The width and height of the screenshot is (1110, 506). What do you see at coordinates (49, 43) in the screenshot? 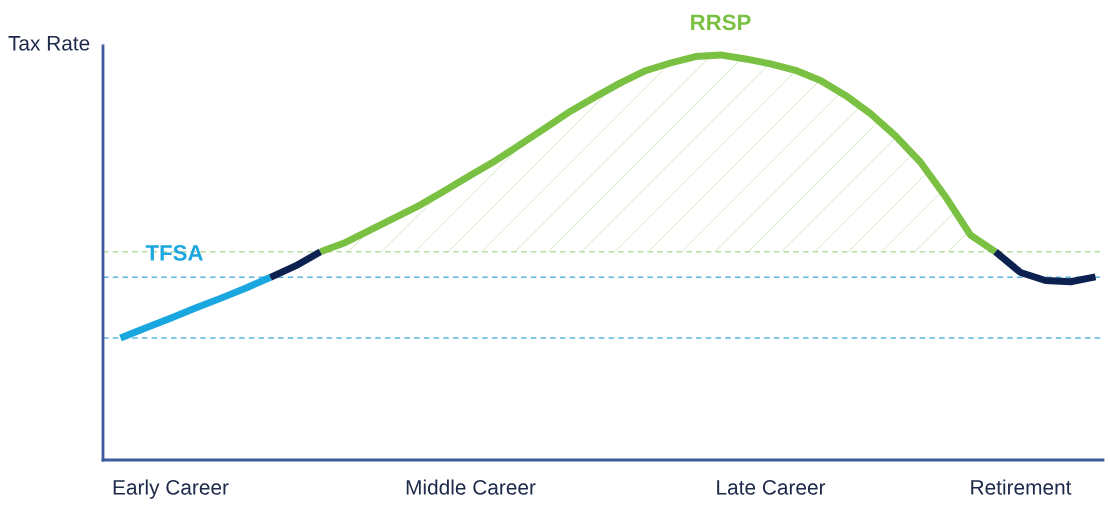
I see `y-axis-title: Tax Rate` at bounding box center [49, 43].